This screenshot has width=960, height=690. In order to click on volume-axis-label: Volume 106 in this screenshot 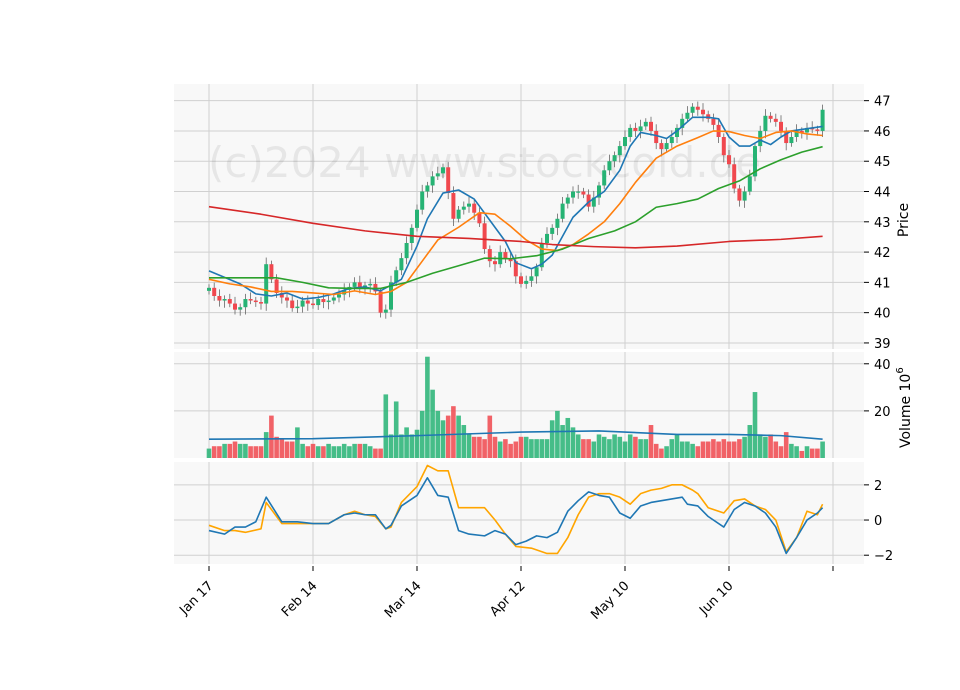, I will do `click(904, 407)`.